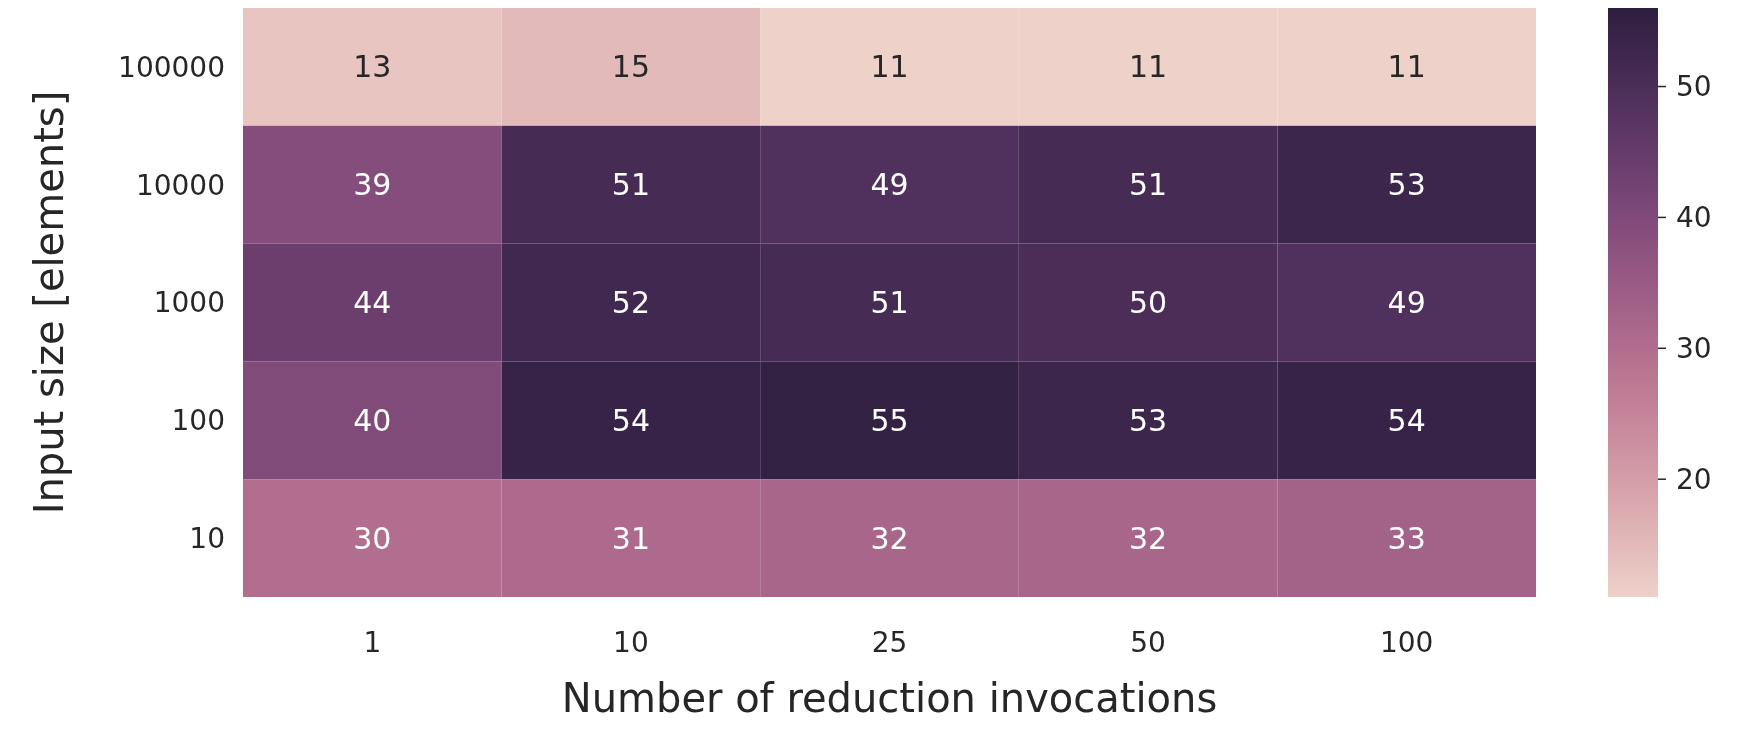 This screenshot has width=1744, height=740. Describe the element at coordinates (180, 185) in the screenshot. I see `y-tick-label: 10000` at that location.